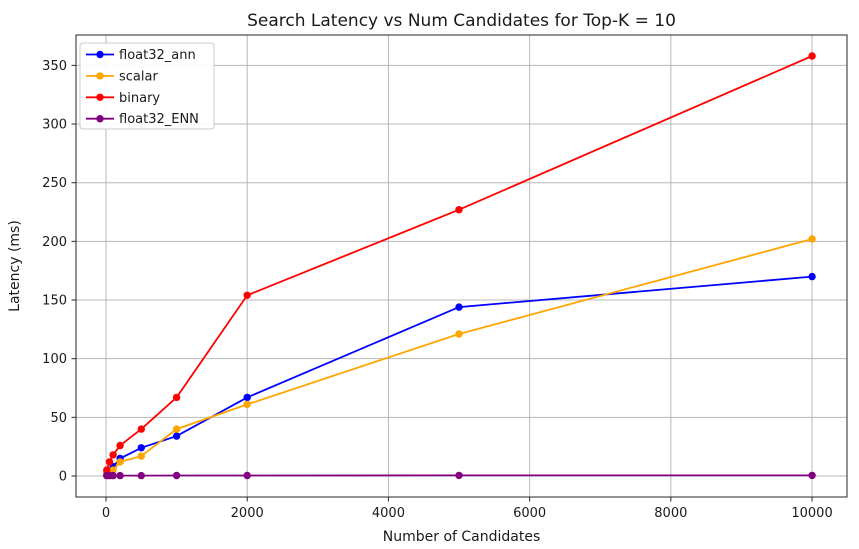 This screenshot has height=549, width=859. Describe the element at coordinates (58, 418) in the screenshot. I see `y-tick-label: 50` at that location.